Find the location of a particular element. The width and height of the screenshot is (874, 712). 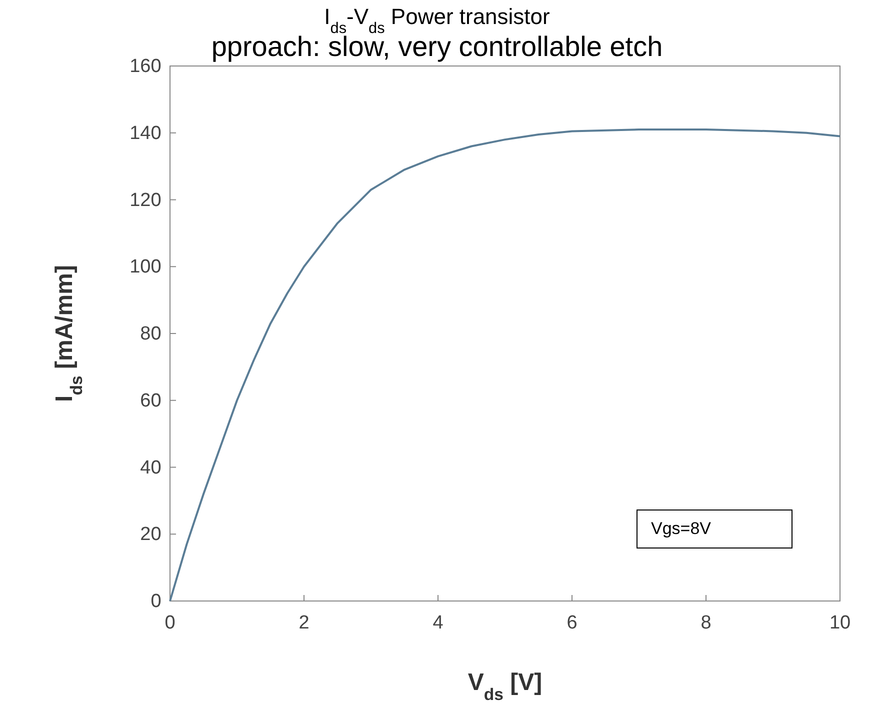

x-tick-label: 4 is located at coordinates (438, 623).